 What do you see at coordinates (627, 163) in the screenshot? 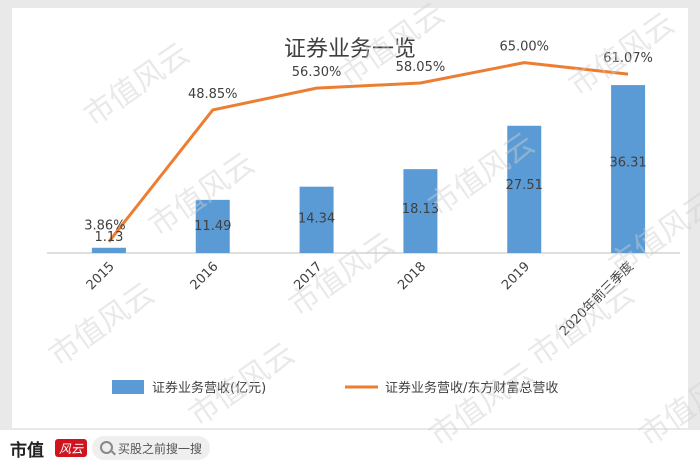
I see `bar-value-label: 36.31` at bounding box center [627, 163].